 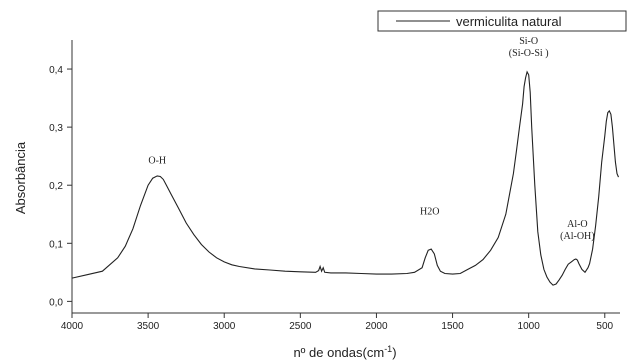 What do you see at coordinates (56, 244) in the screenshot?
I see `y-tick-label: 0,1` at bounding box center [56, 244].